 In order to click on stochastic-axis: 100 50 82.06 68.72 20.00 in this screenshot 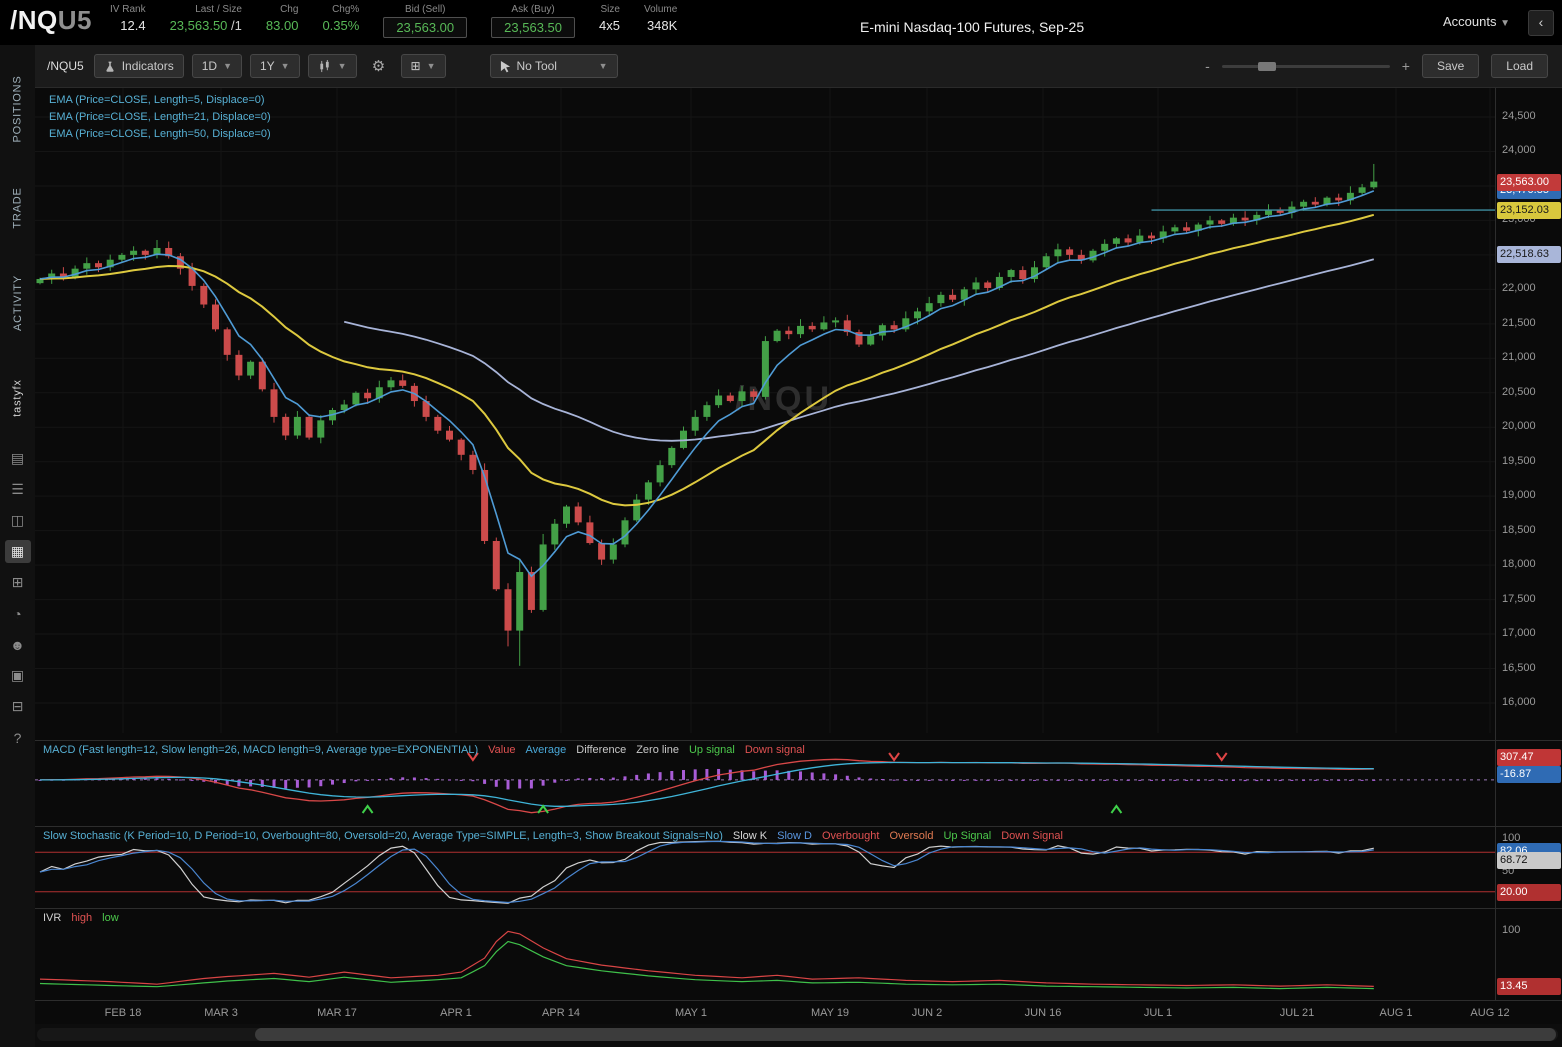, I will do `click(1528, 868)`.